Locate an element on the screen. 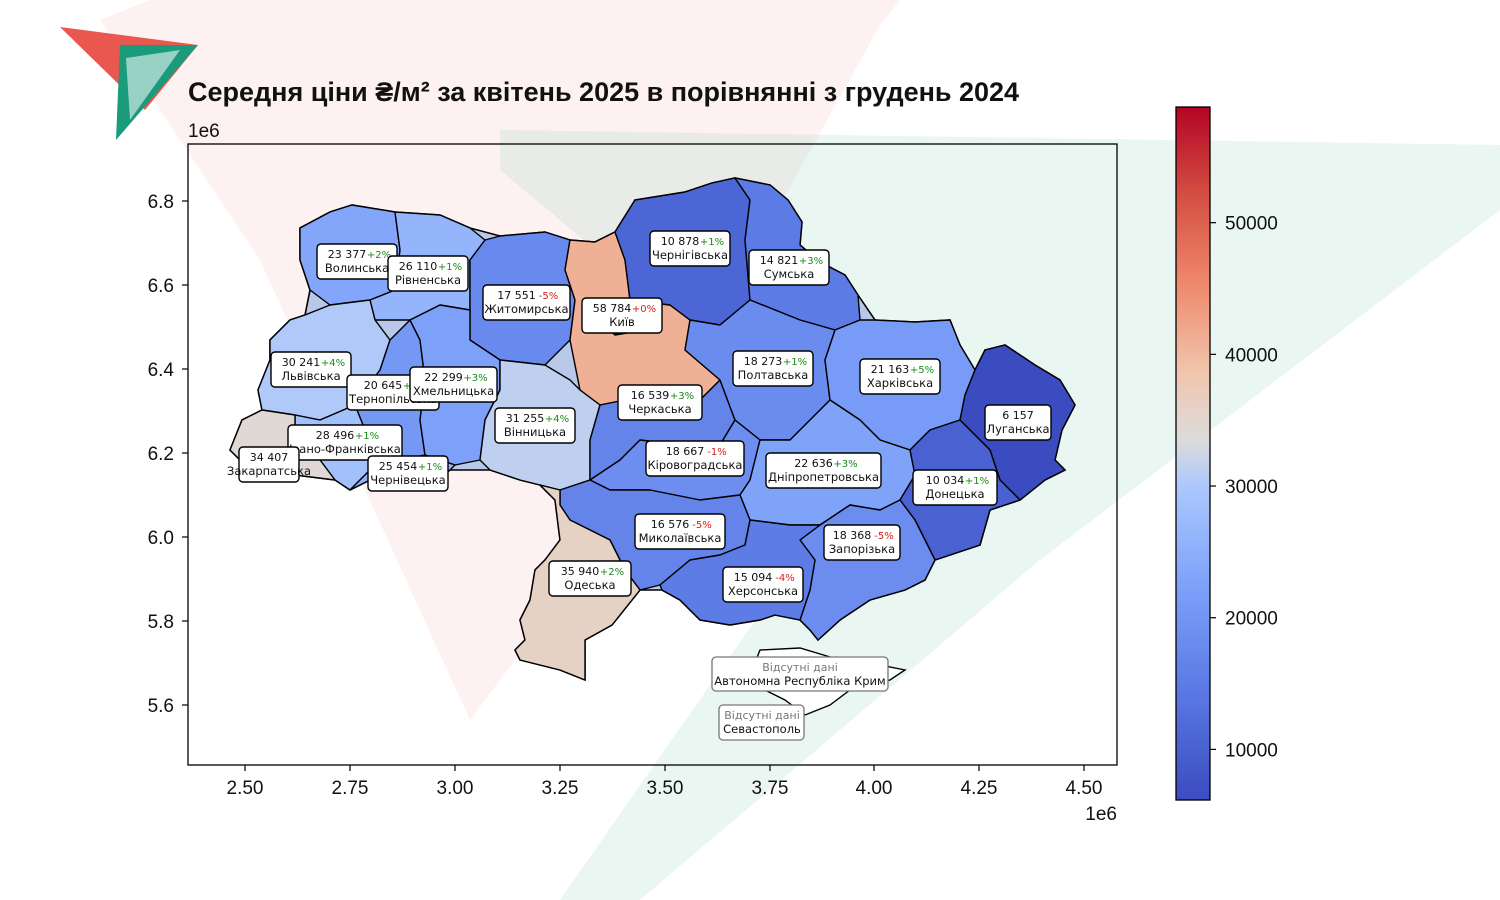 This screenshot has width=1500, height=900. region-name: Донецька is located at coordinates (954, 494).